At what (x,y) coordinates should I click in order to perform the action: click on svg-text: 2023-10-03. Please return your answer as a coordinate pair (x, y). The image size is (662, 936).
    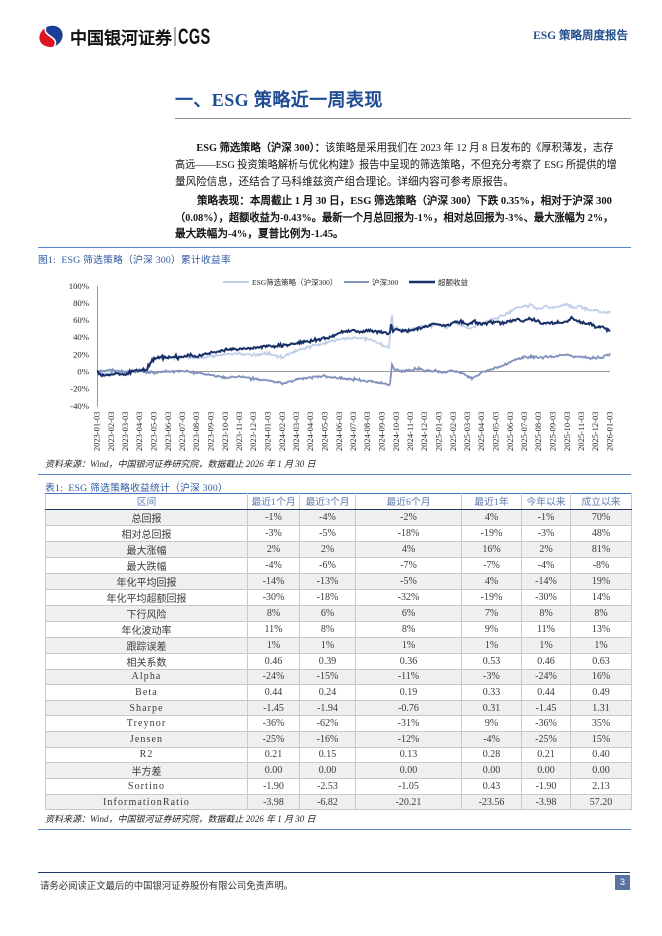
    Looking at the image, I should click on (225, 432).